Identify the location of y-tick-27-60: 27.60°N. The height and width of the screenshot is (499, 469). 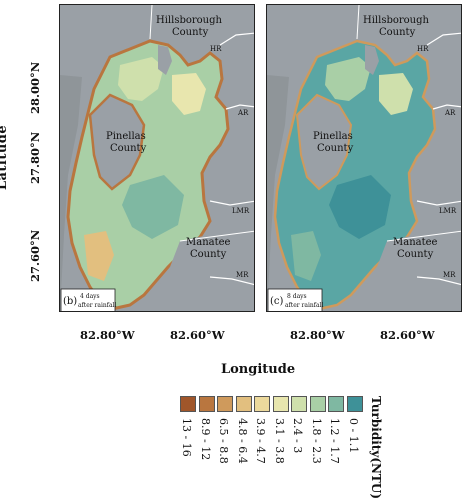
(35, 255).